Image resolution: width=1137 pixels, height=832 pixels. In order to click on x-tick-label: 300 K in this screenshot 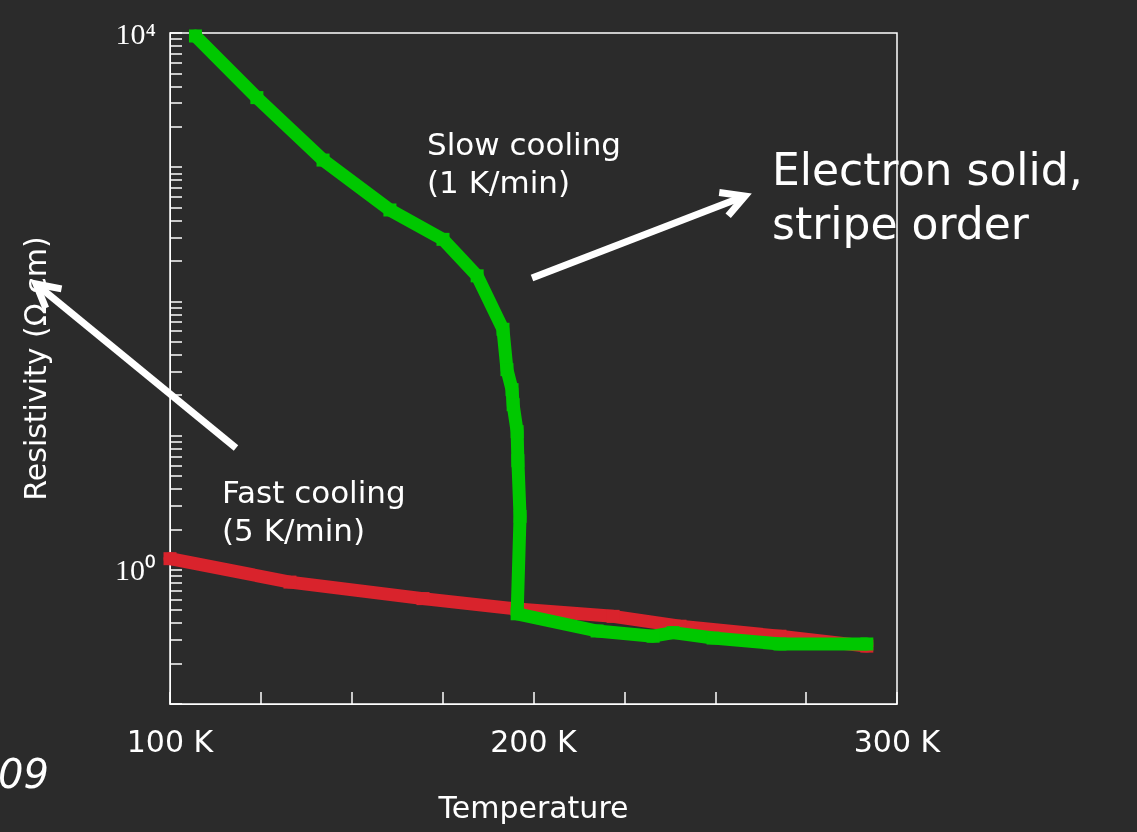, I will do `click(897, 741)`.